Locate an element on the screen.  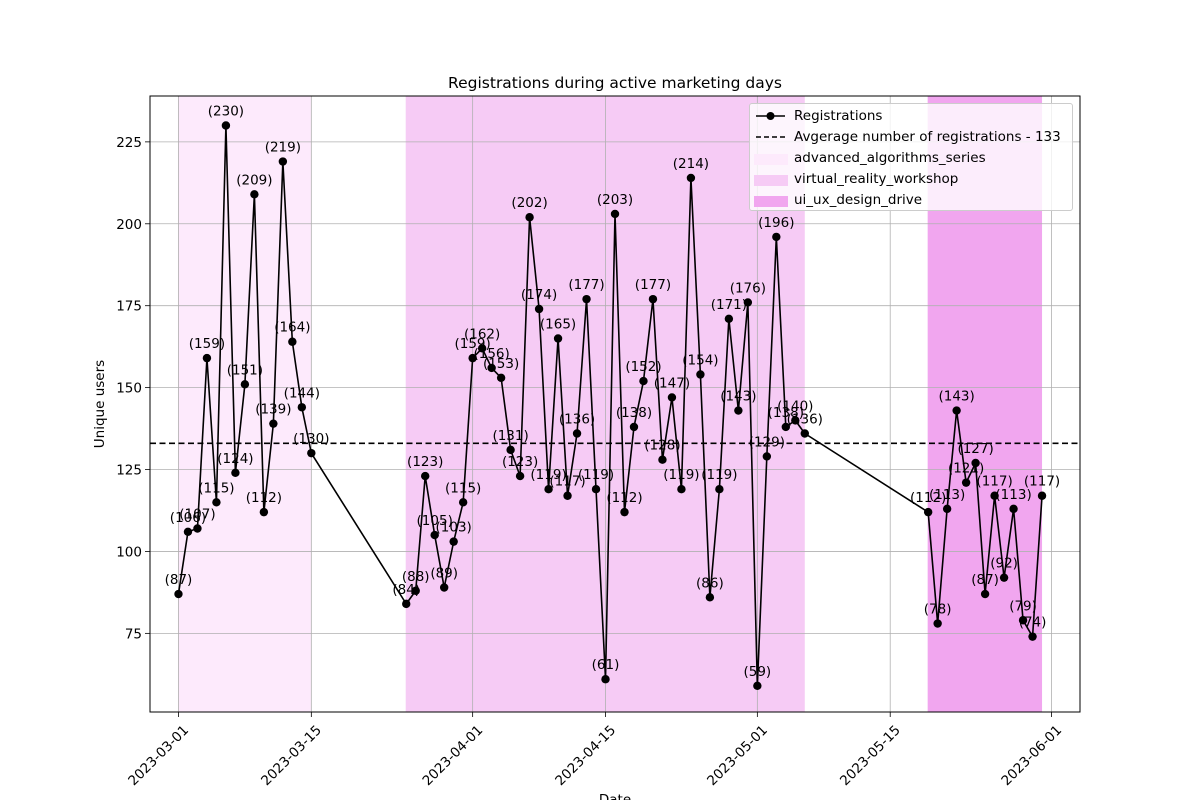
campaign-span-advanced_algorithms_series is located at coordinates (245, 404).